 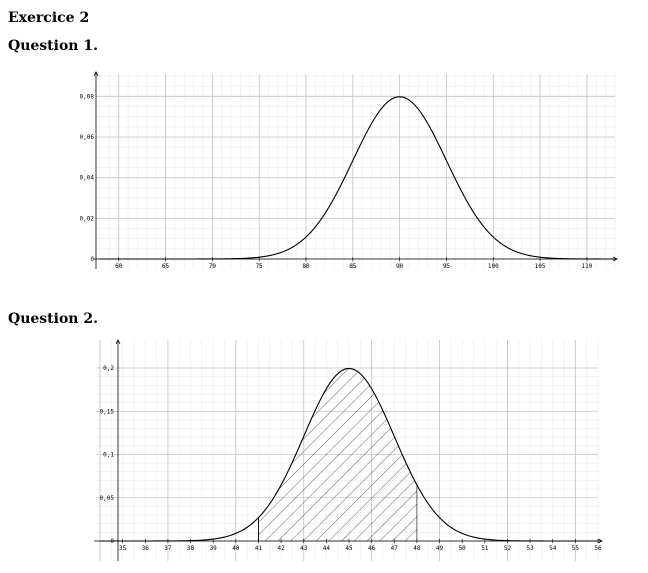 I want to click on y-tick-label: 0,15, so click(x=107, y=411).